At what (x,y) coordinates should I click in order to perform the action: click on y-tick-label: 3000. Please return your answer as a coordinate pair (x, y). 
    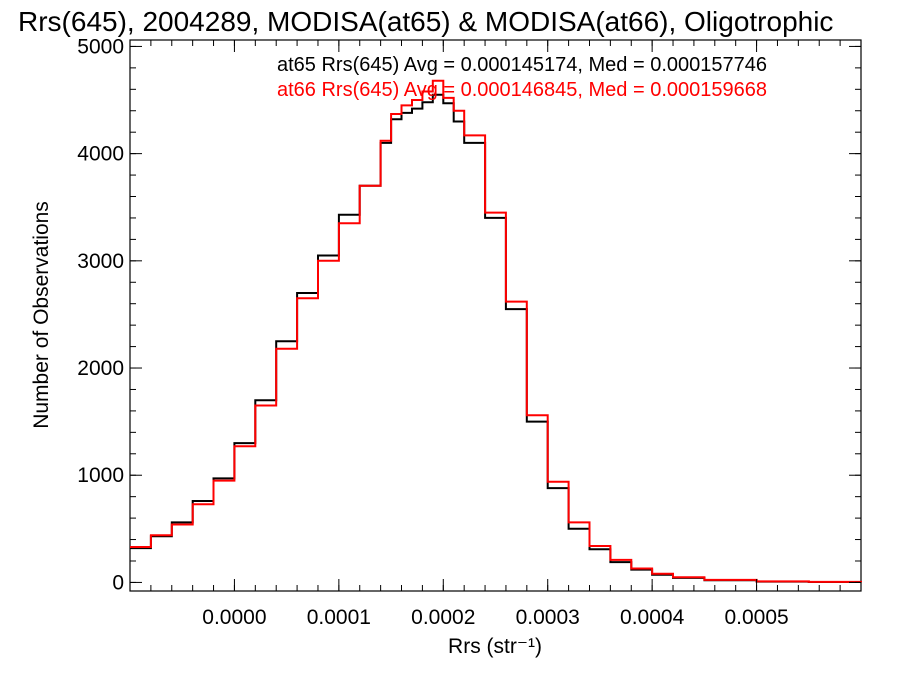
    Looking at the image, I should click on (100, 261).